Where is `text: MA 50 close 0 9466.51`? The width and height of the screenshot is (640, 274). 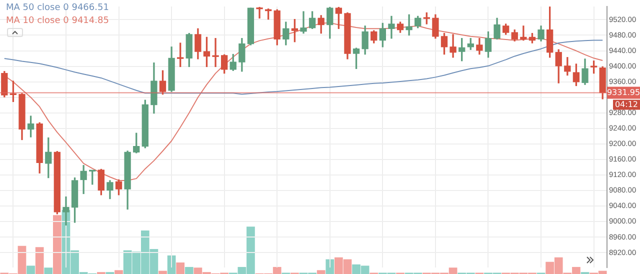 text: MA 50 close 0 9466.51 is located at coordinates (57, 8).